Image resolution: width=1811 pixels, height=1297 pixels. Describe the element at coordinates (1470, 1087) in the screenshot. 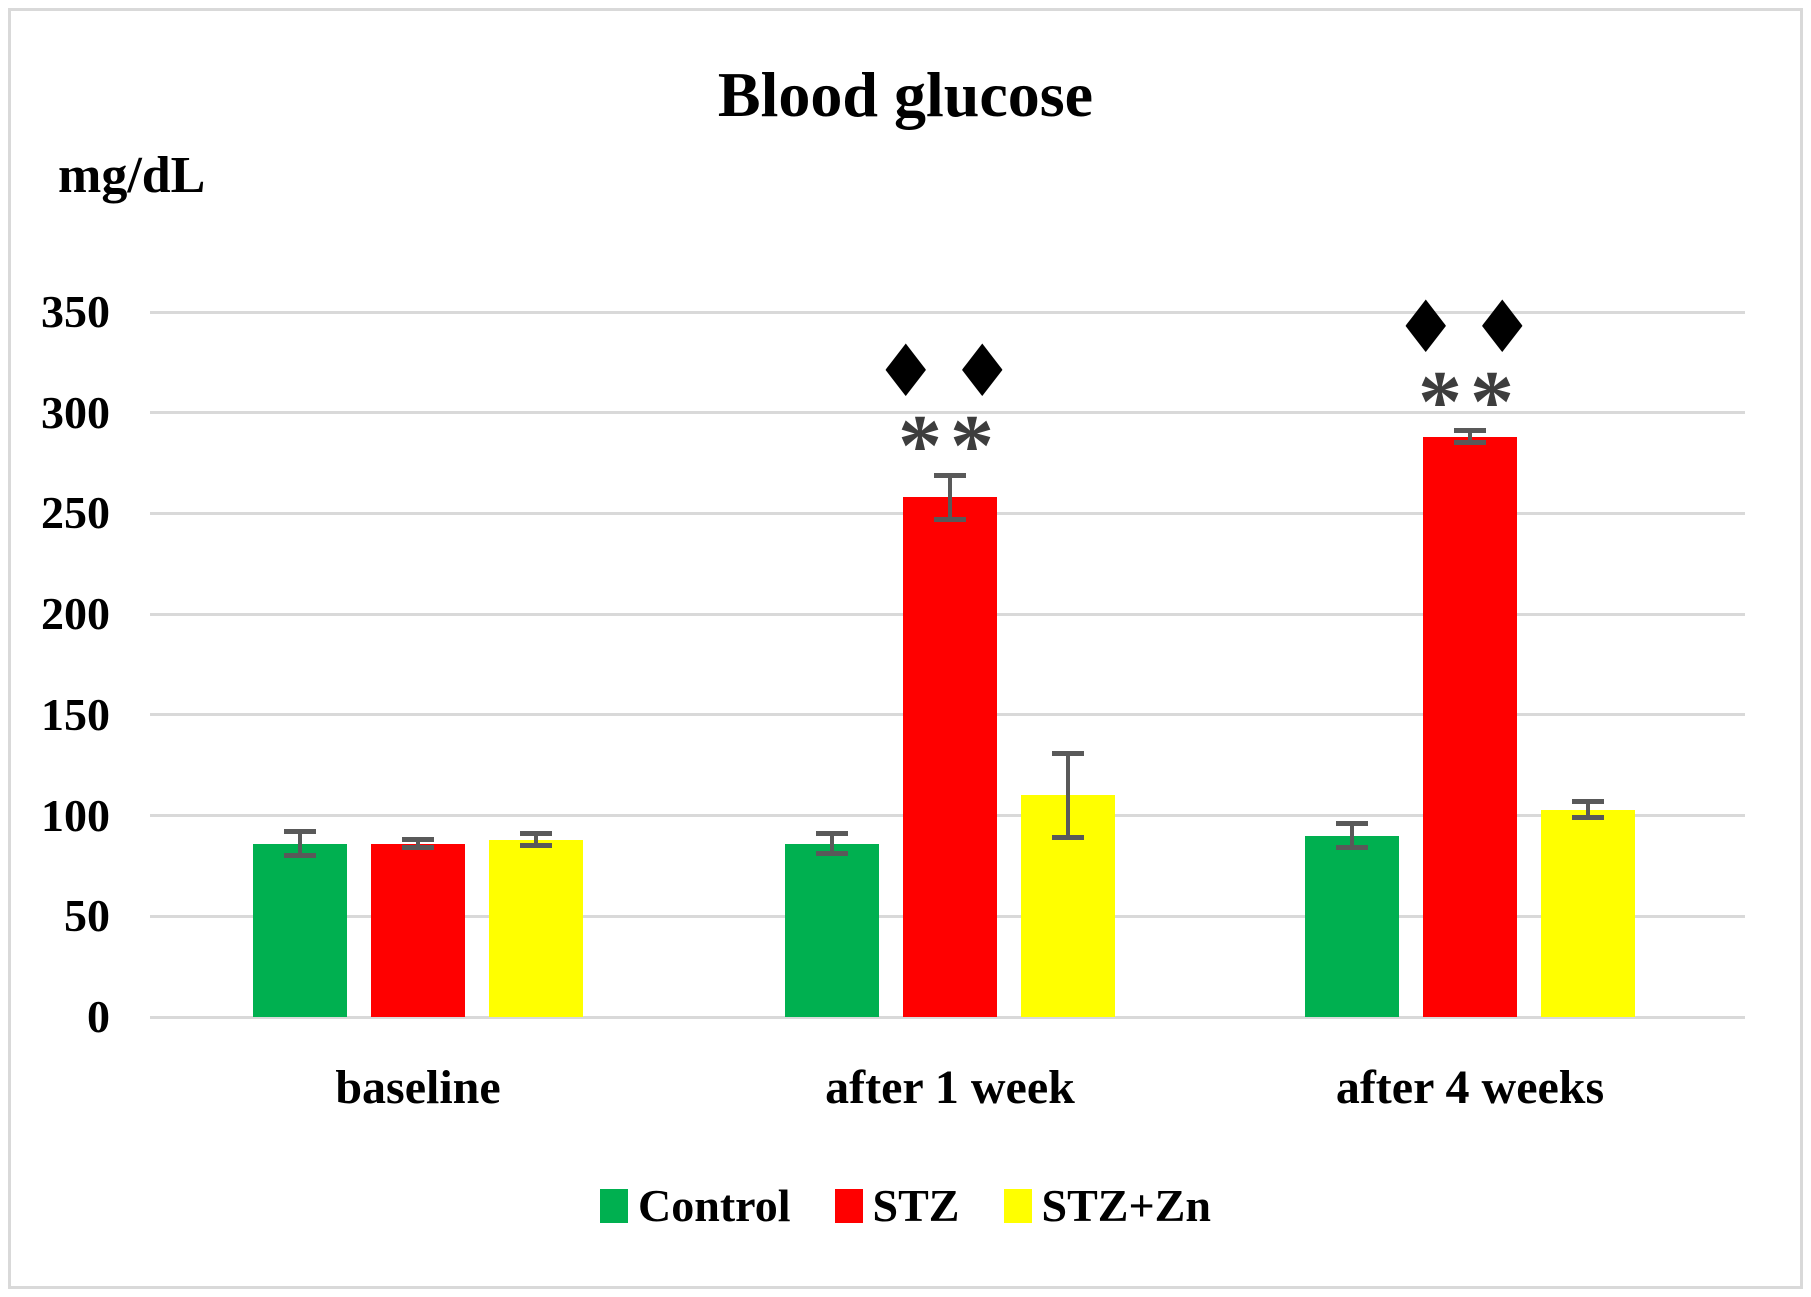

I see `x-category-label-after-4-weeks: after 4 weeks` at that location.